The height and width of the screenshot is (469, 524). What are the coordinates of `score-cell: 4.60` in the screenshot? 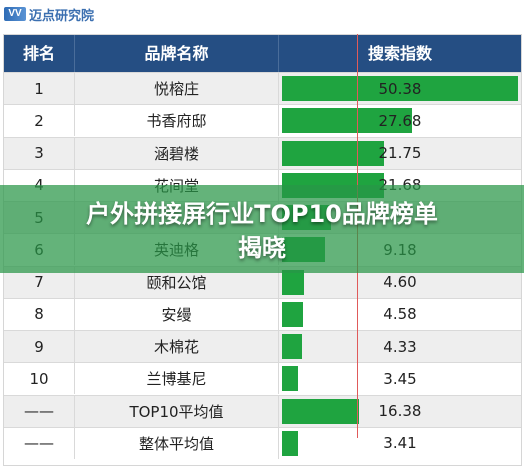 It's located at (400, 282).